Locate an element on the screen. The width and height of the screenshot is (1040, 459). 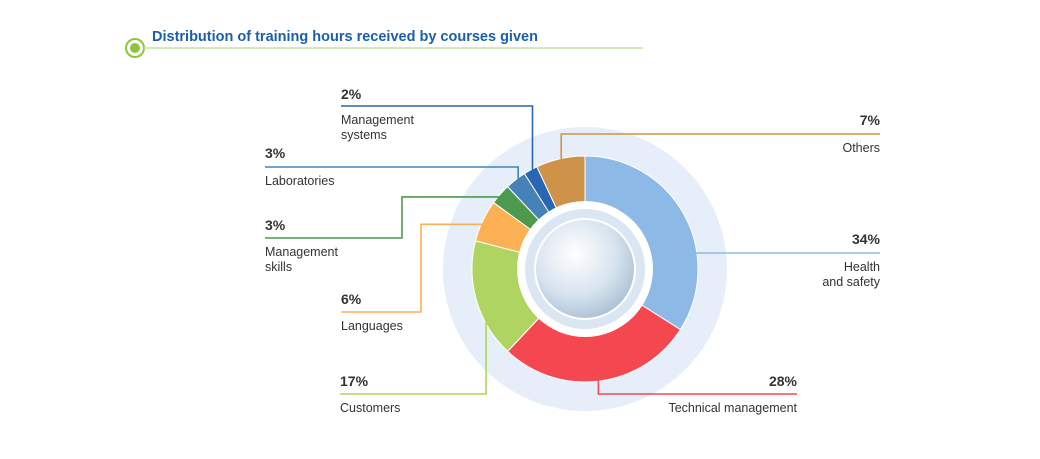
leader-line-technical-management is located at coordinates (697, 385).